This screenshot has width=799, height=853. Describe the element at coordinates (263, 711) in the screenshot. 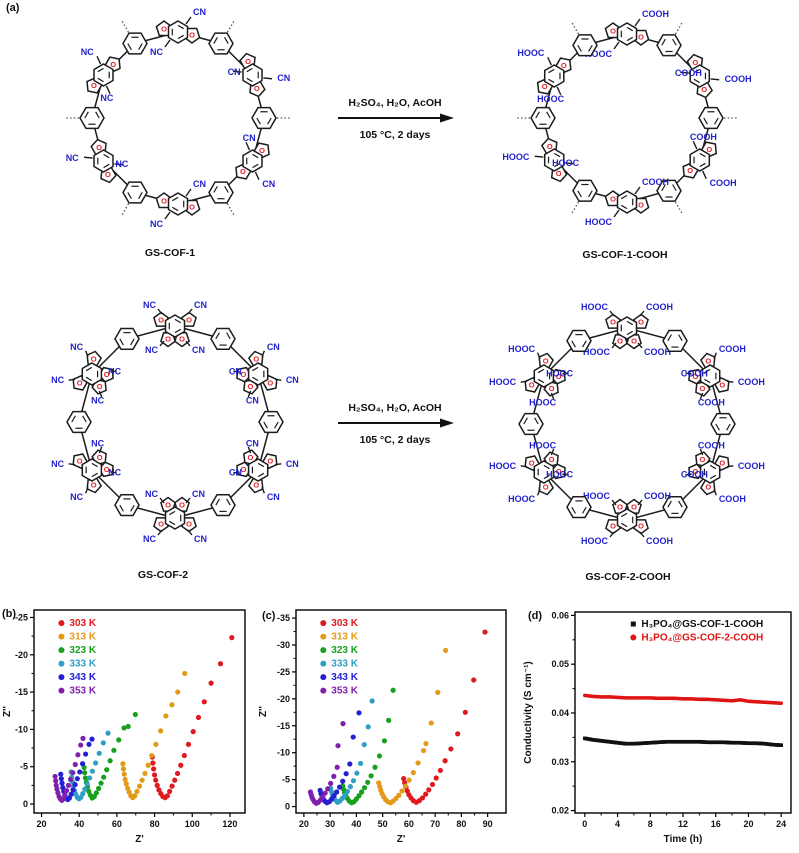

I see `svg-text: Z''` at that location.